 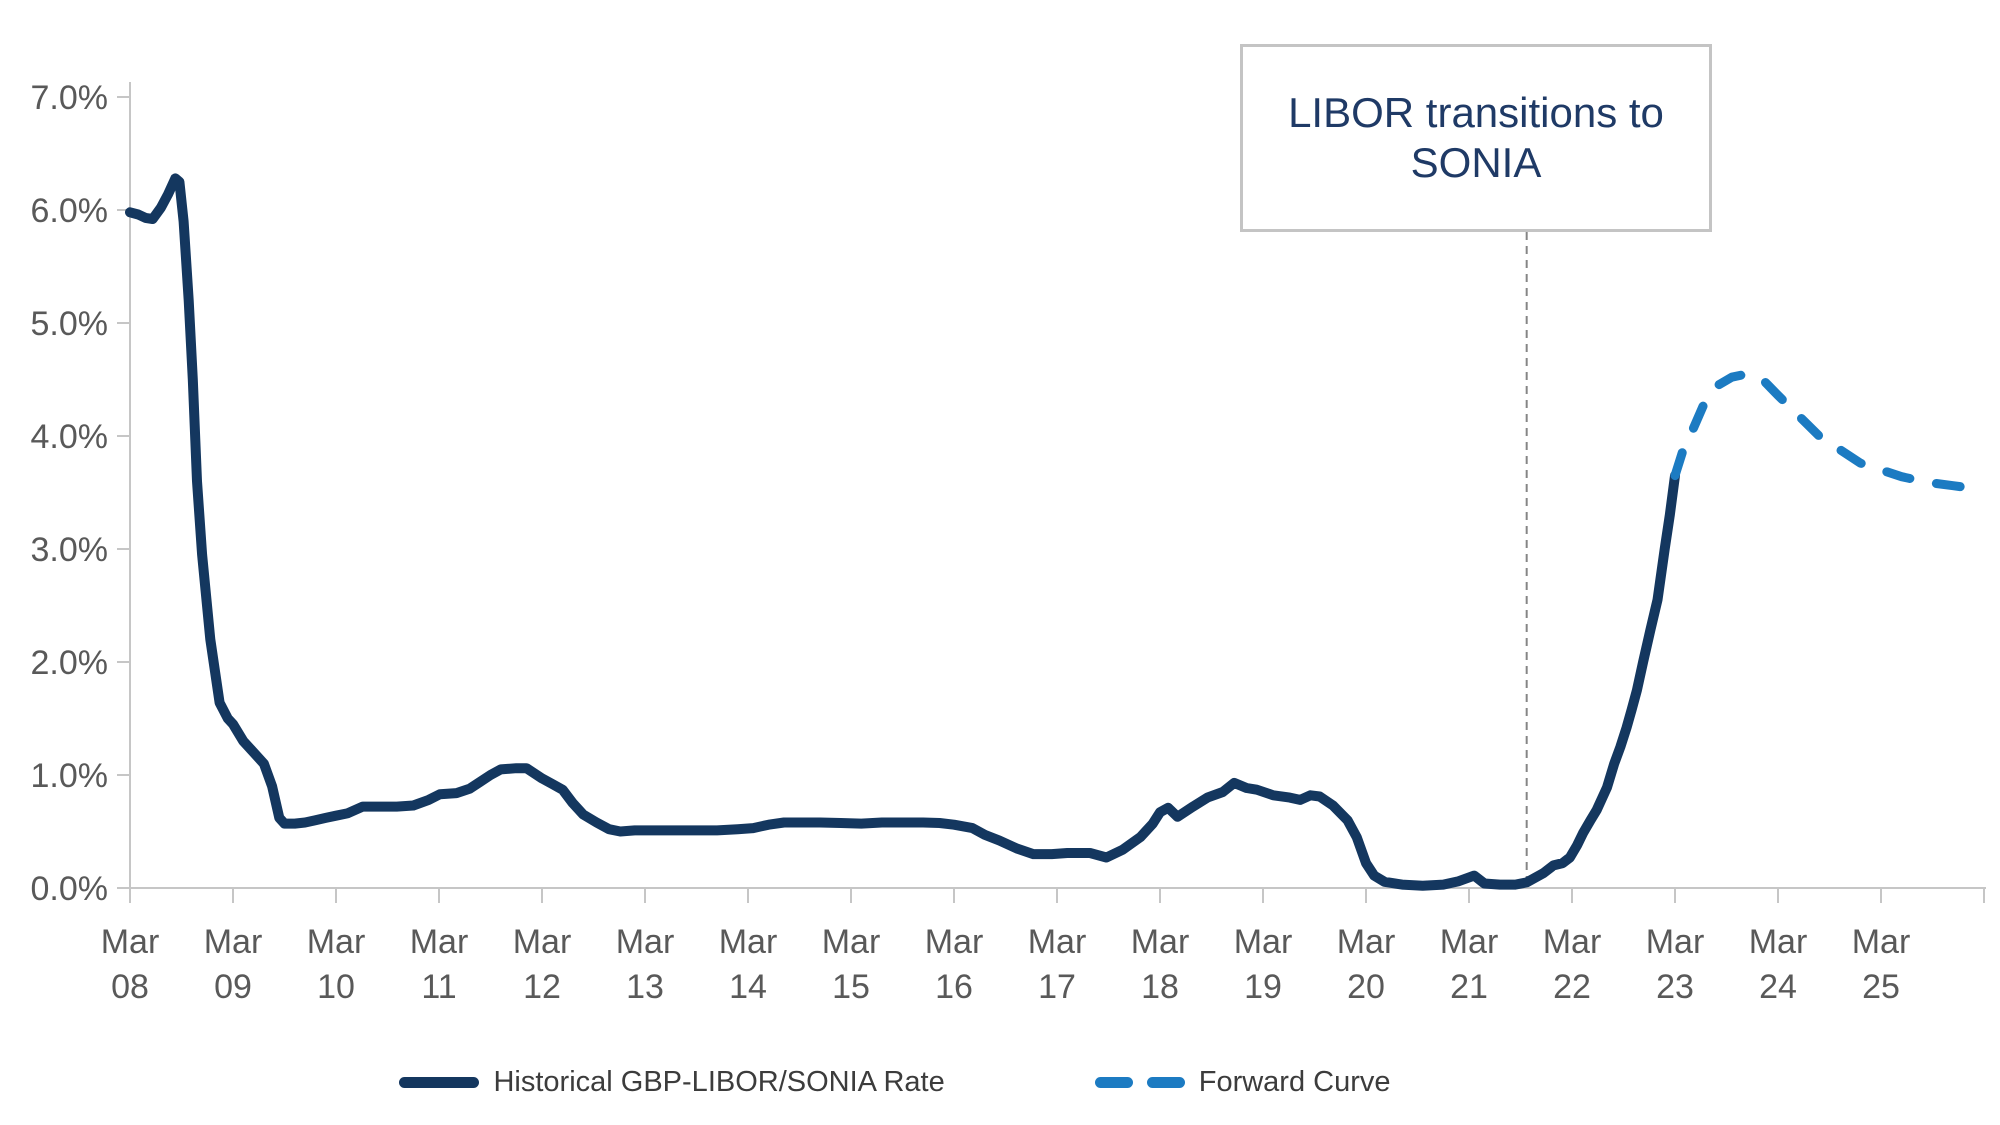 I want to click on annotation-line1: LIBOR transitions to, so click(x=1476, y=112).